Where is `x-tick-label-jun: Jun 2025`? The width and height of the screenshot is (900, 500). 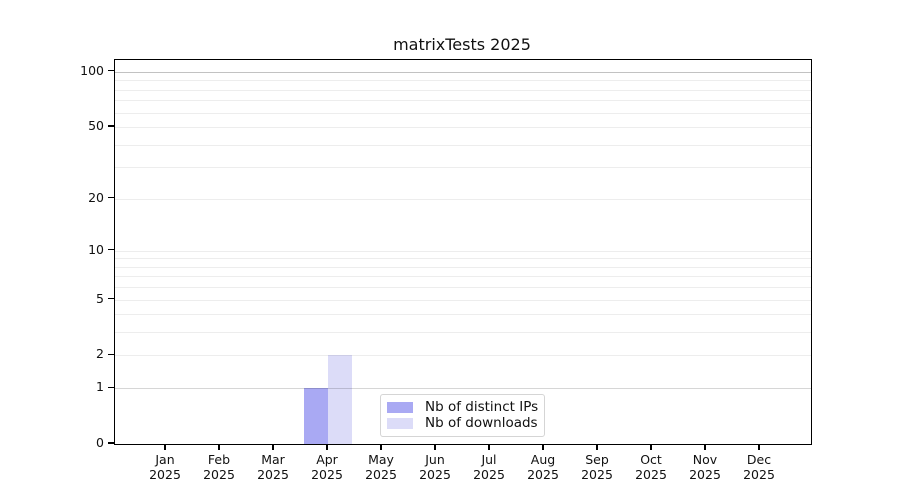
x-tick-label-jun: Jun 2025 is located at coordinates (435, 467).